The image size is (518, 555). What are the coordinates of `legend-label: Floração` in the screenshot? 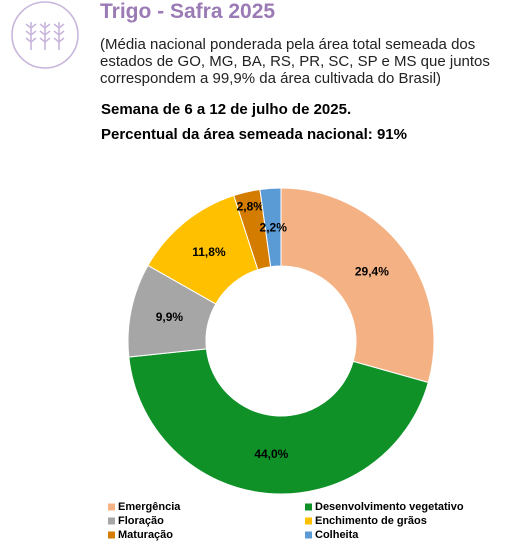 It's located at (141, 521).